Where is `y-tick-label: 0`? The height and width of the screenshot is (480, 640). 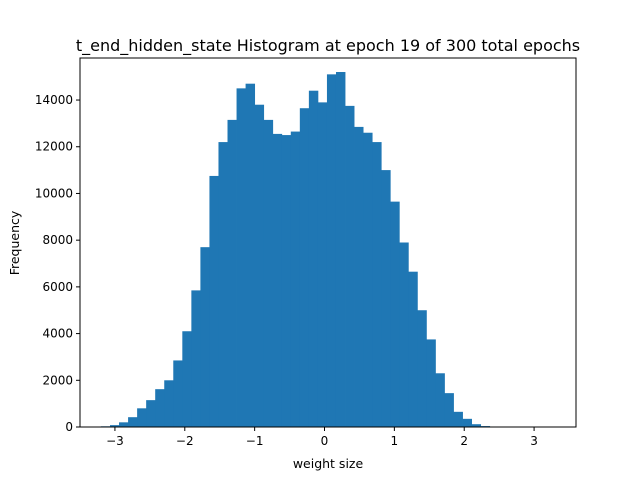
y-tick-label: 0 is located at coordinates (69, 427).